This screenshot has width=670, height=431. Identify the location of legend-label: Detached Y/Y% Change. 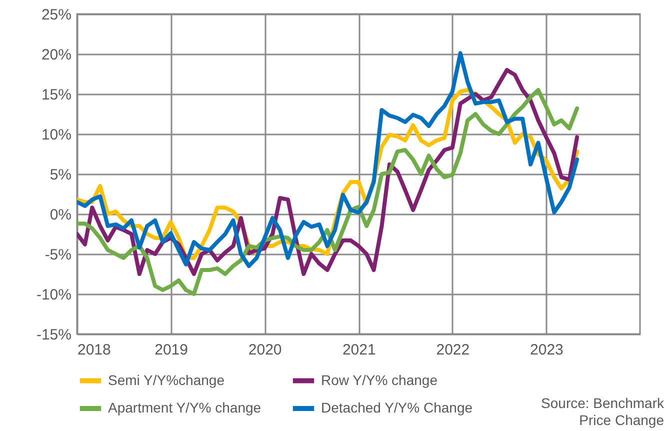
(397, 408).